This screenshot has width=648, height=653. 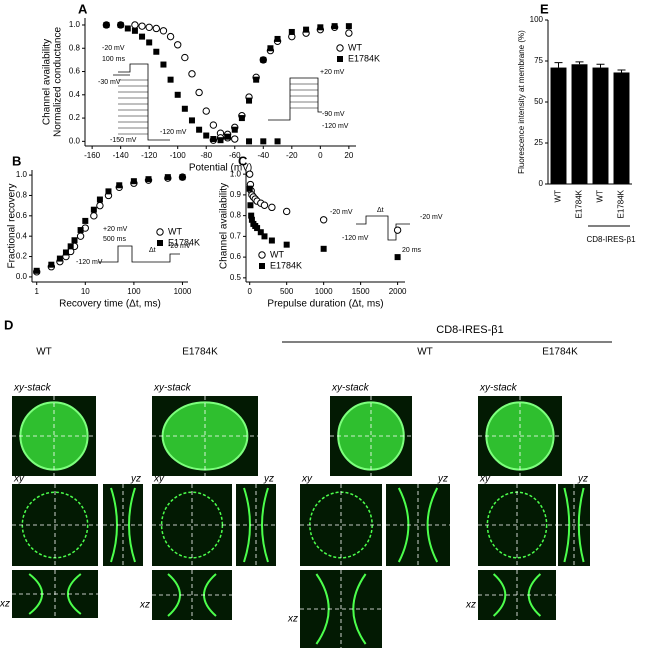 I want to click on panel-letter: C, so click(x=243, y=160).